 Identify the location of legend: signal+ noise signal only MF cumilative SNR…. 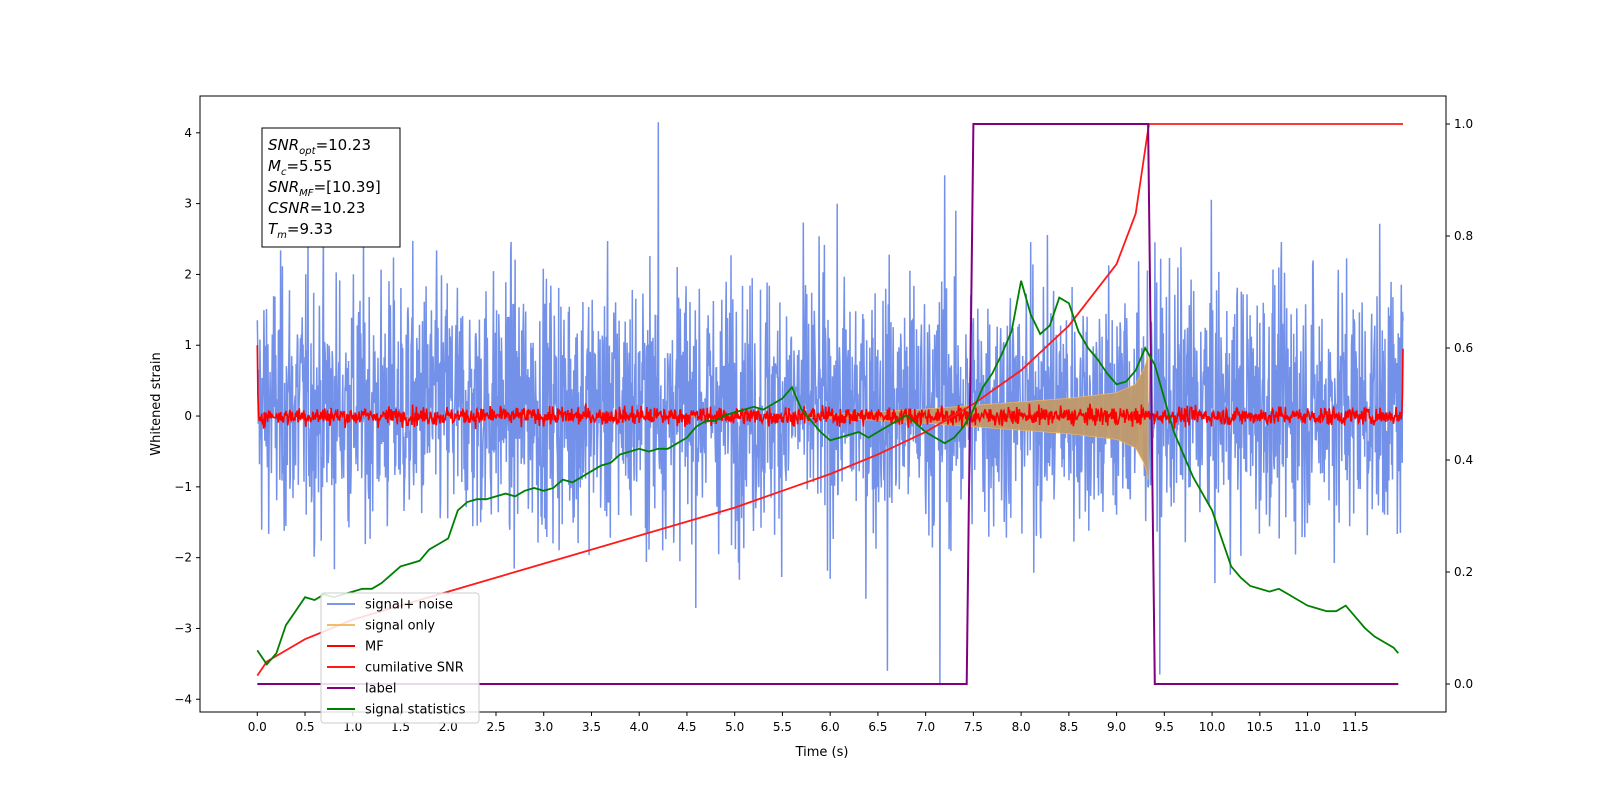
(400, 658).